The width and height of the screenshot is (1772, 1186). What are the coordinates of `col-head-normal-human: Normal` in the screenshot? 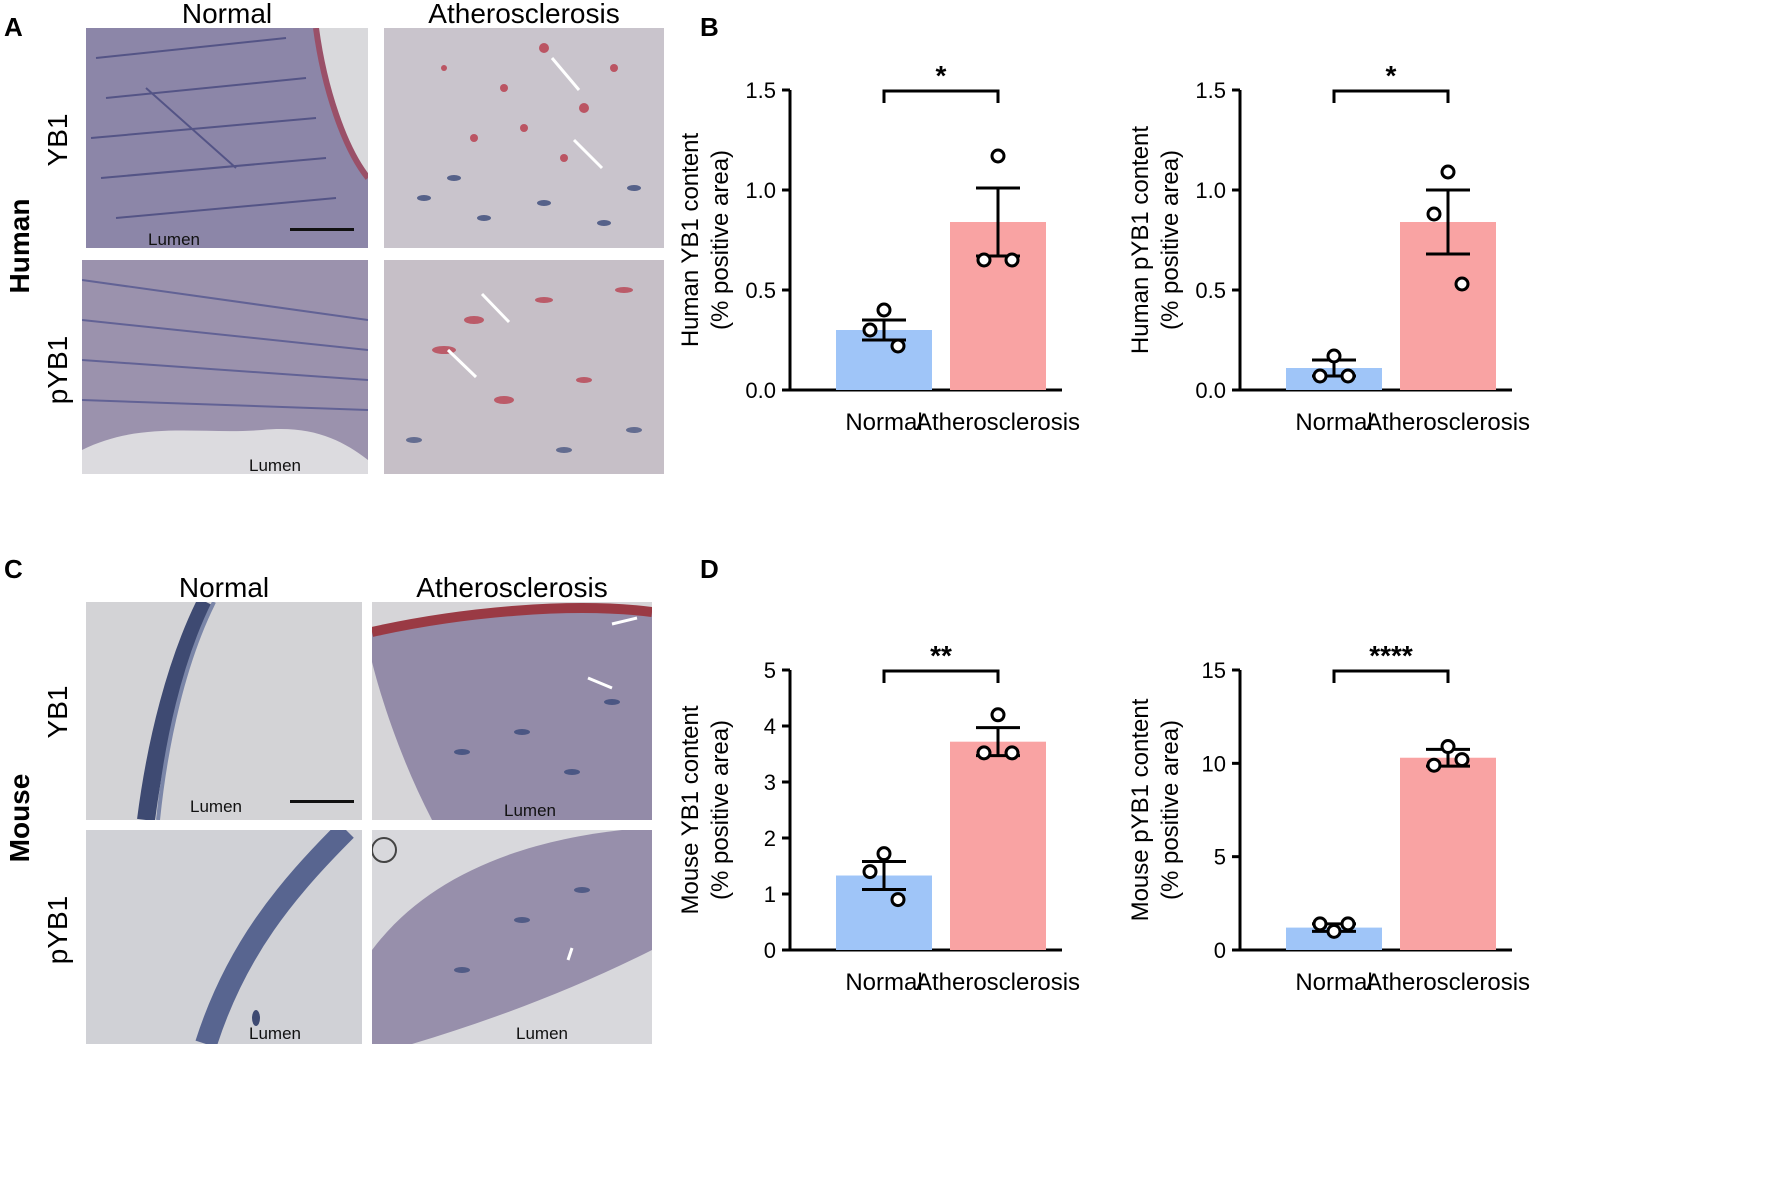 It's located at (227, 14).